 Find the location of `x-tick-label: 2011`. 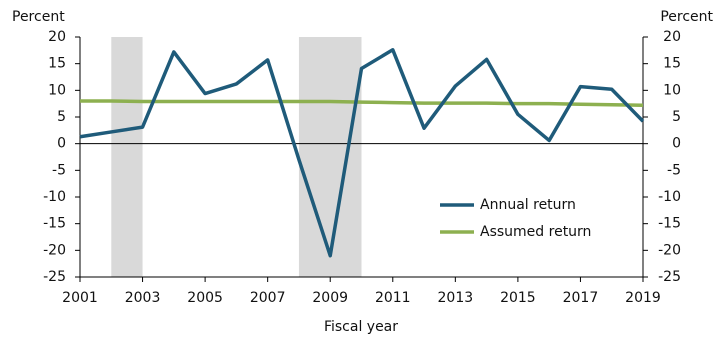

x-tick-label: 2011 is located at coordinates (393, 298).